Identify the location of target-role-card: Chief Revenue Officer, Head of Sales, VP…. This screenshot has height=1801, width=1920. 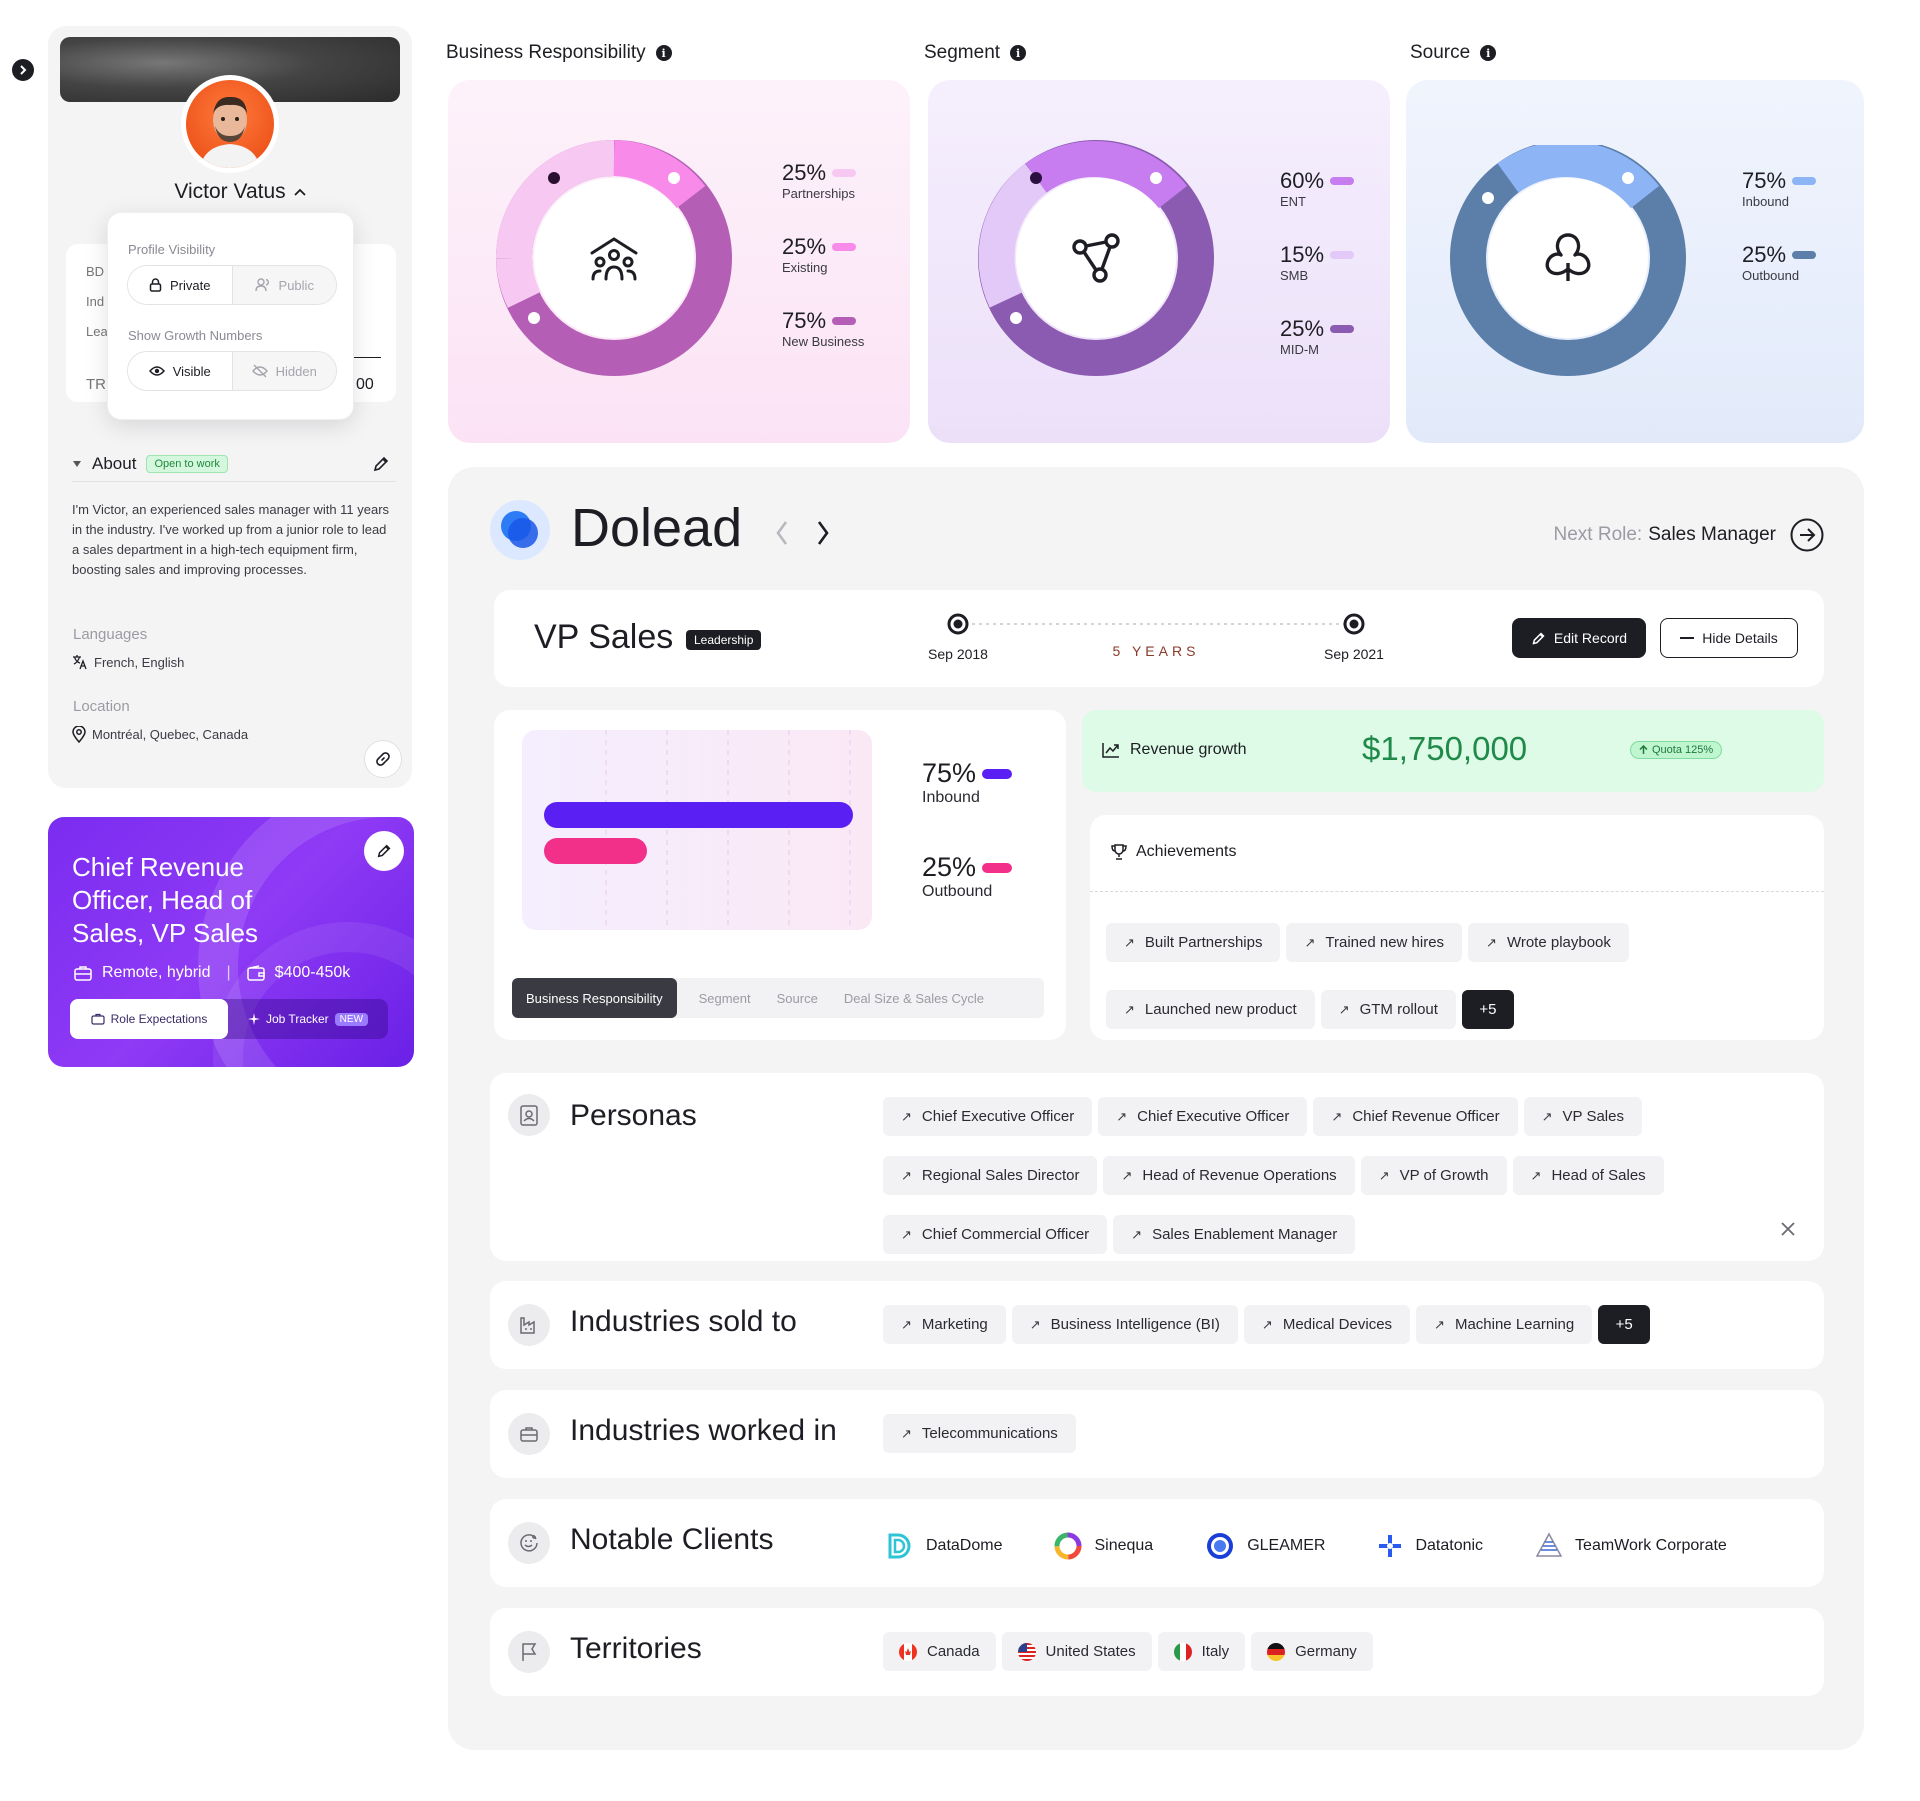
(231, 942).